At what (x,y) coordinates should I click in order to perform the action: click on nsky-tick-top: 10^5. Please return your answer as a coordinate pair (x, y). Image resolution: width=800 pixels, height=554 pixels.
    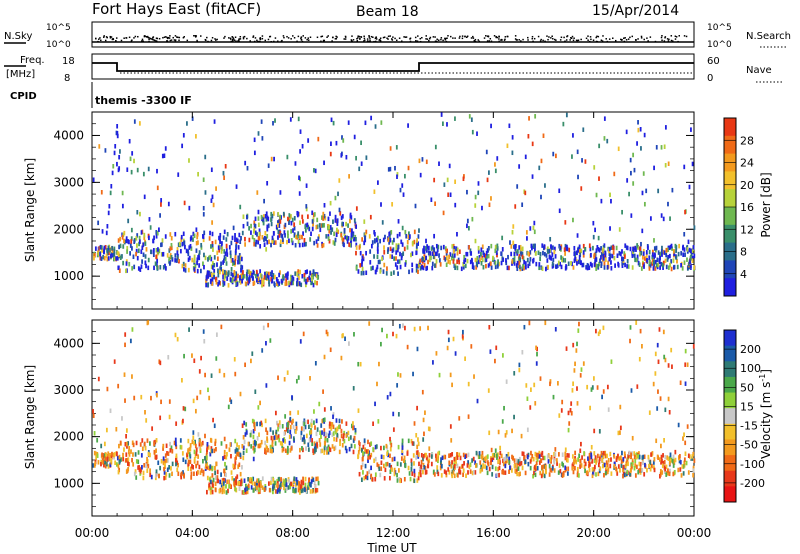
    Looking at the image, I should click on (58, 28).